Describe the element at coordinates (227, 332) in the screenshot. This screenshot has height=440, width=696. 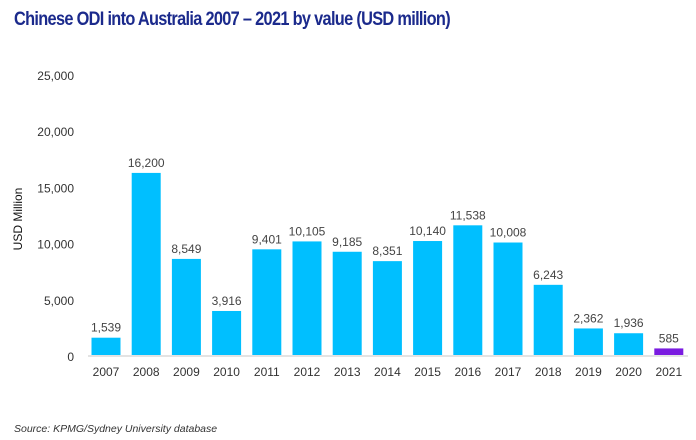
I see `bar-2010` at that location.